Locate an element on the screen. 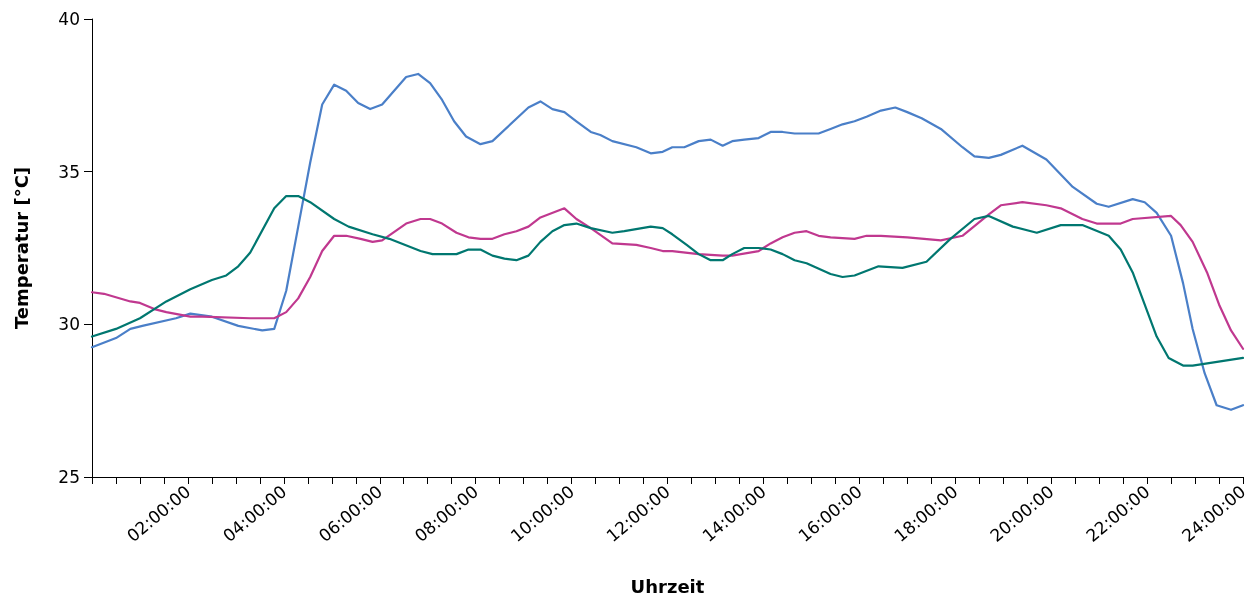 The image size is (1258, 600). y-tick-label: 25 is located at coordinates (69, 477).